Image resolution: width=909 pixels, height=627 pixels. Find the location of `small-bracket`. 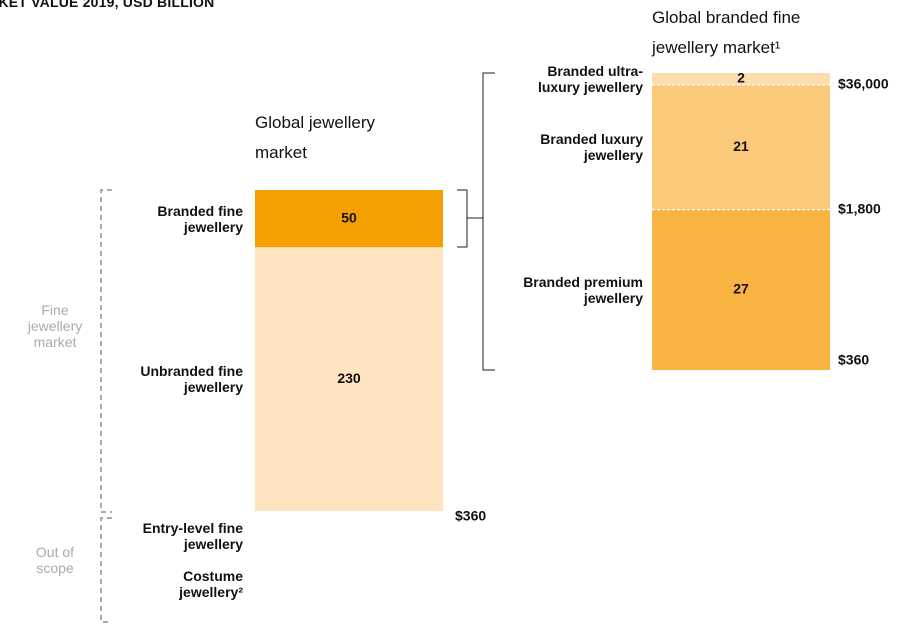

small-bracket is located at coordinates (462, 218).